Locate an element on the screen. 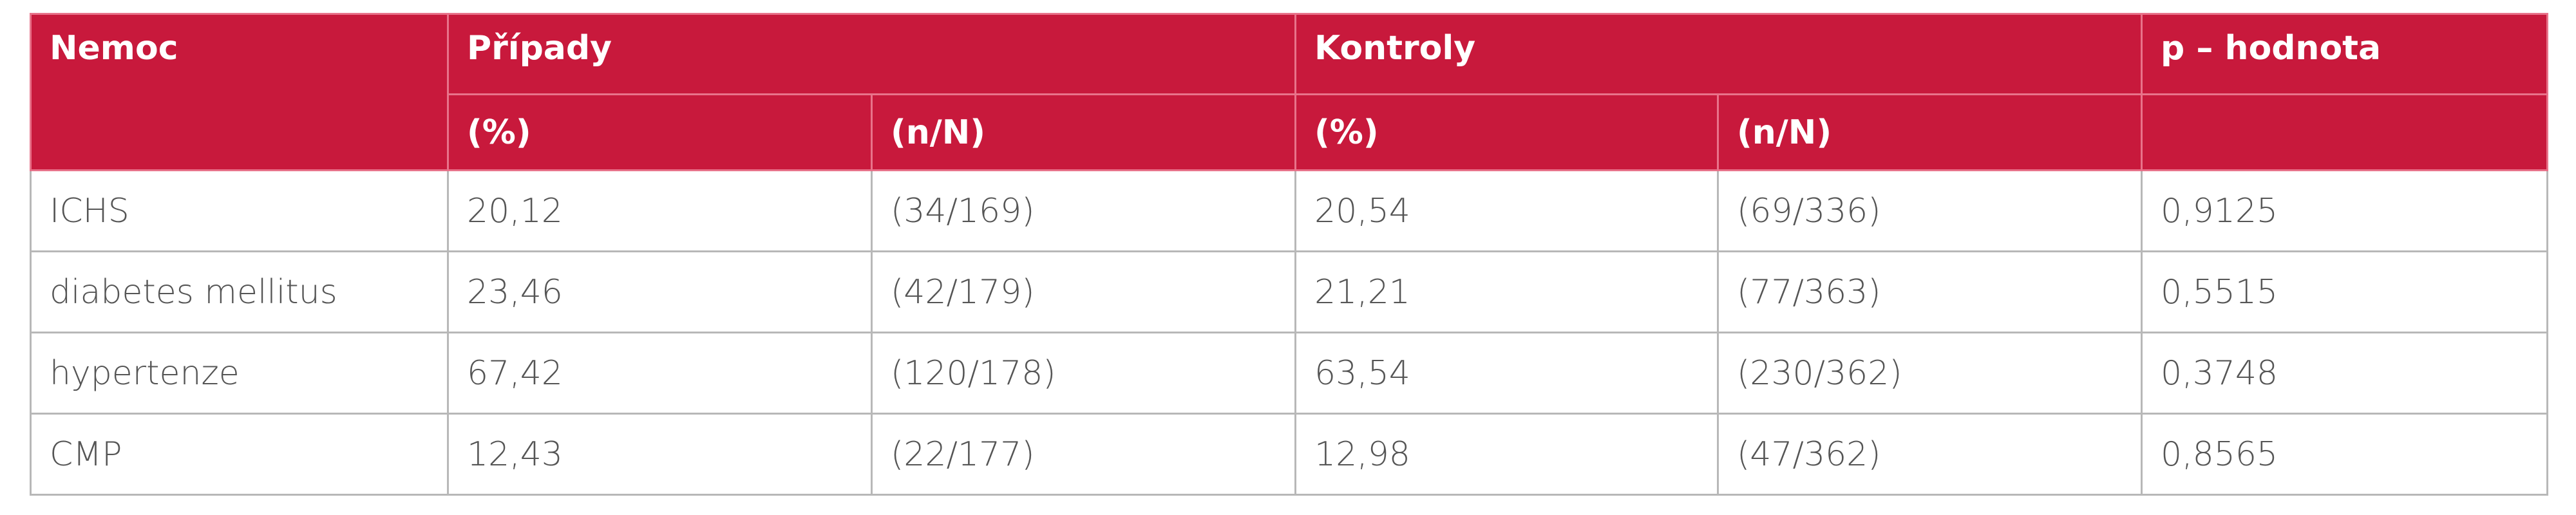 This screenshot has height=515, width=2576. cell: CMP is located at coordinates (240, 454).